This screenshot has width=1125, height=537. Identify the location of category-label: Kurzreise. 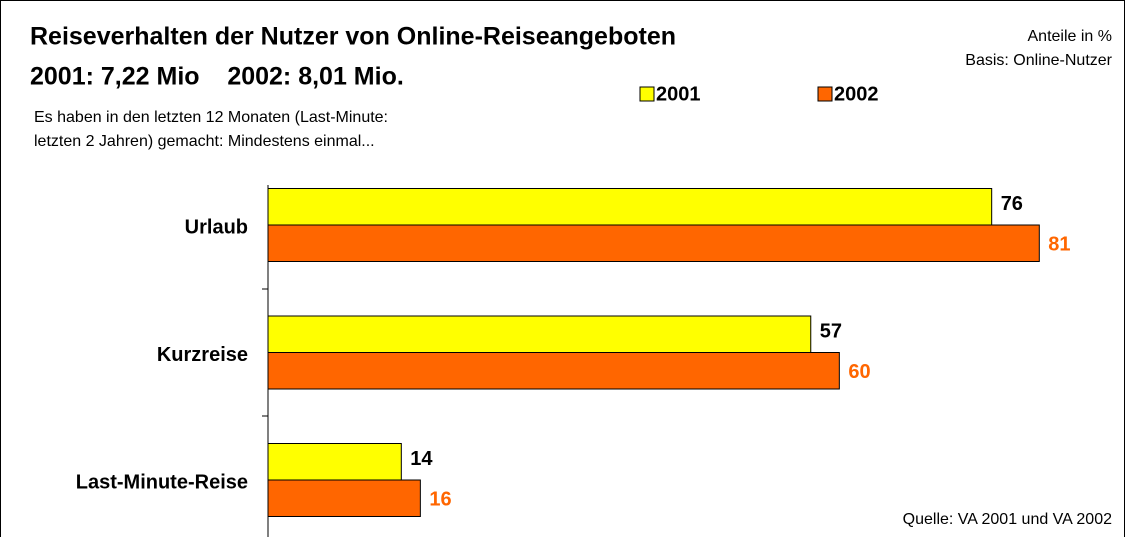
(202, 355).